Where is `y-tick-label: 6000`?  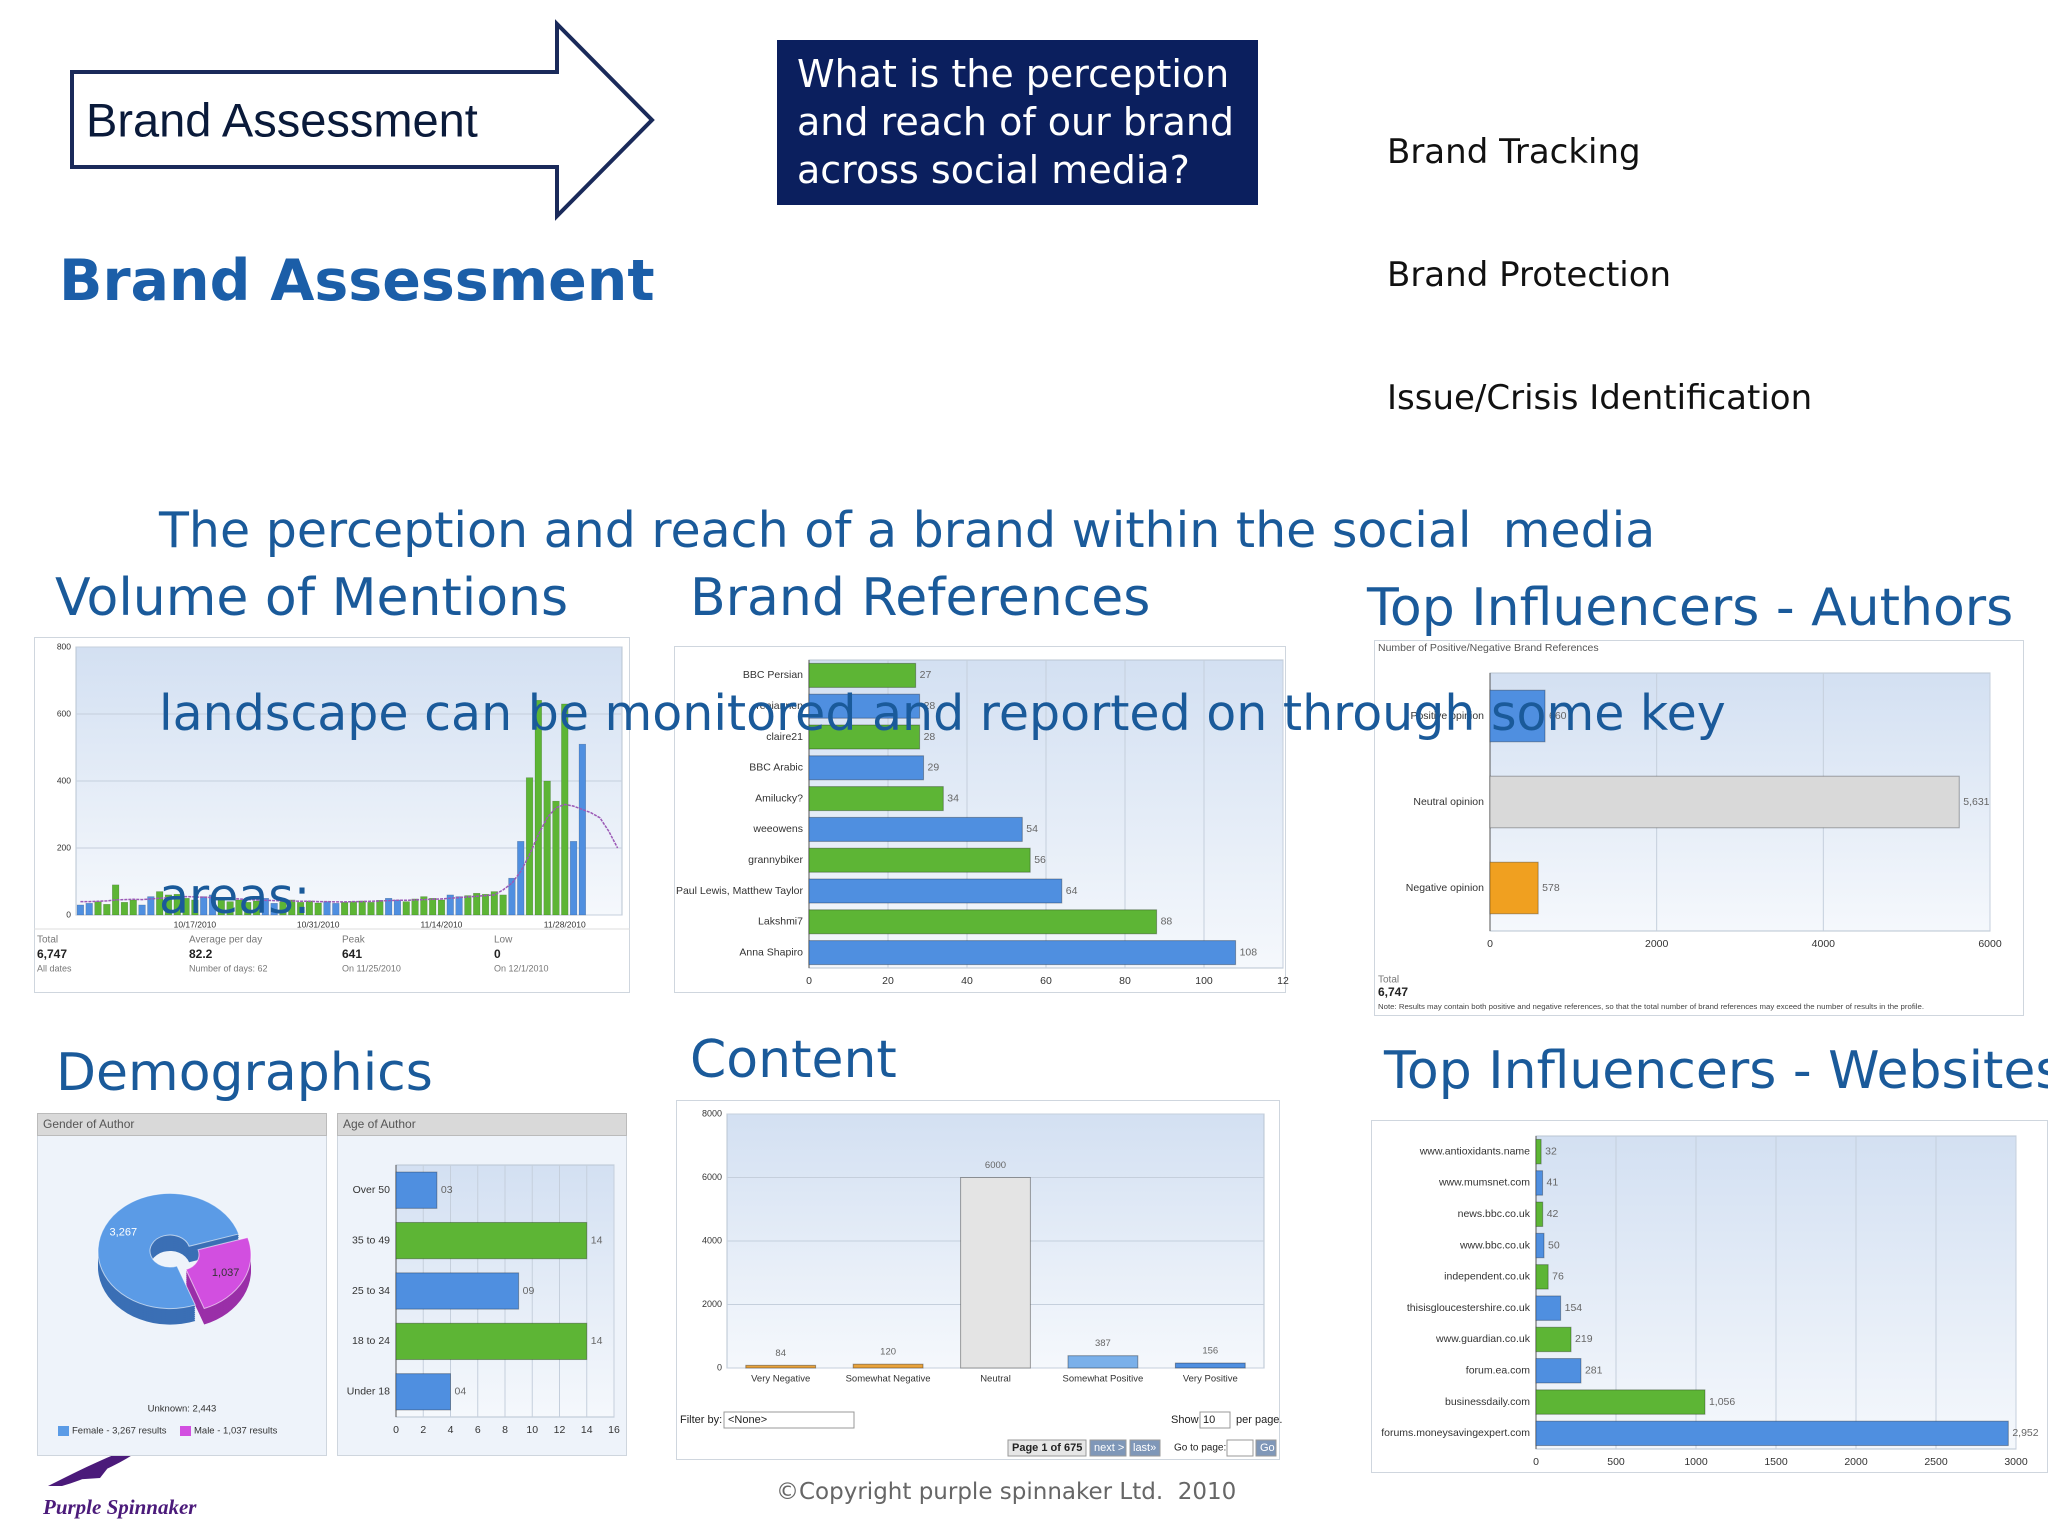
y-tick-label: 6000 is located at coordinates (712, 1177).